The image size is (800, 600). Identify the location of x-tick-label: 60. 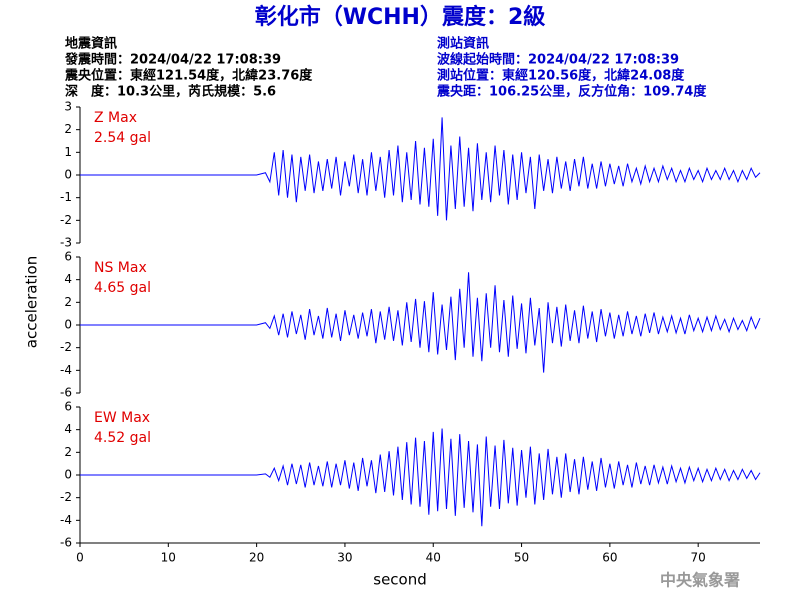
(609, 558).